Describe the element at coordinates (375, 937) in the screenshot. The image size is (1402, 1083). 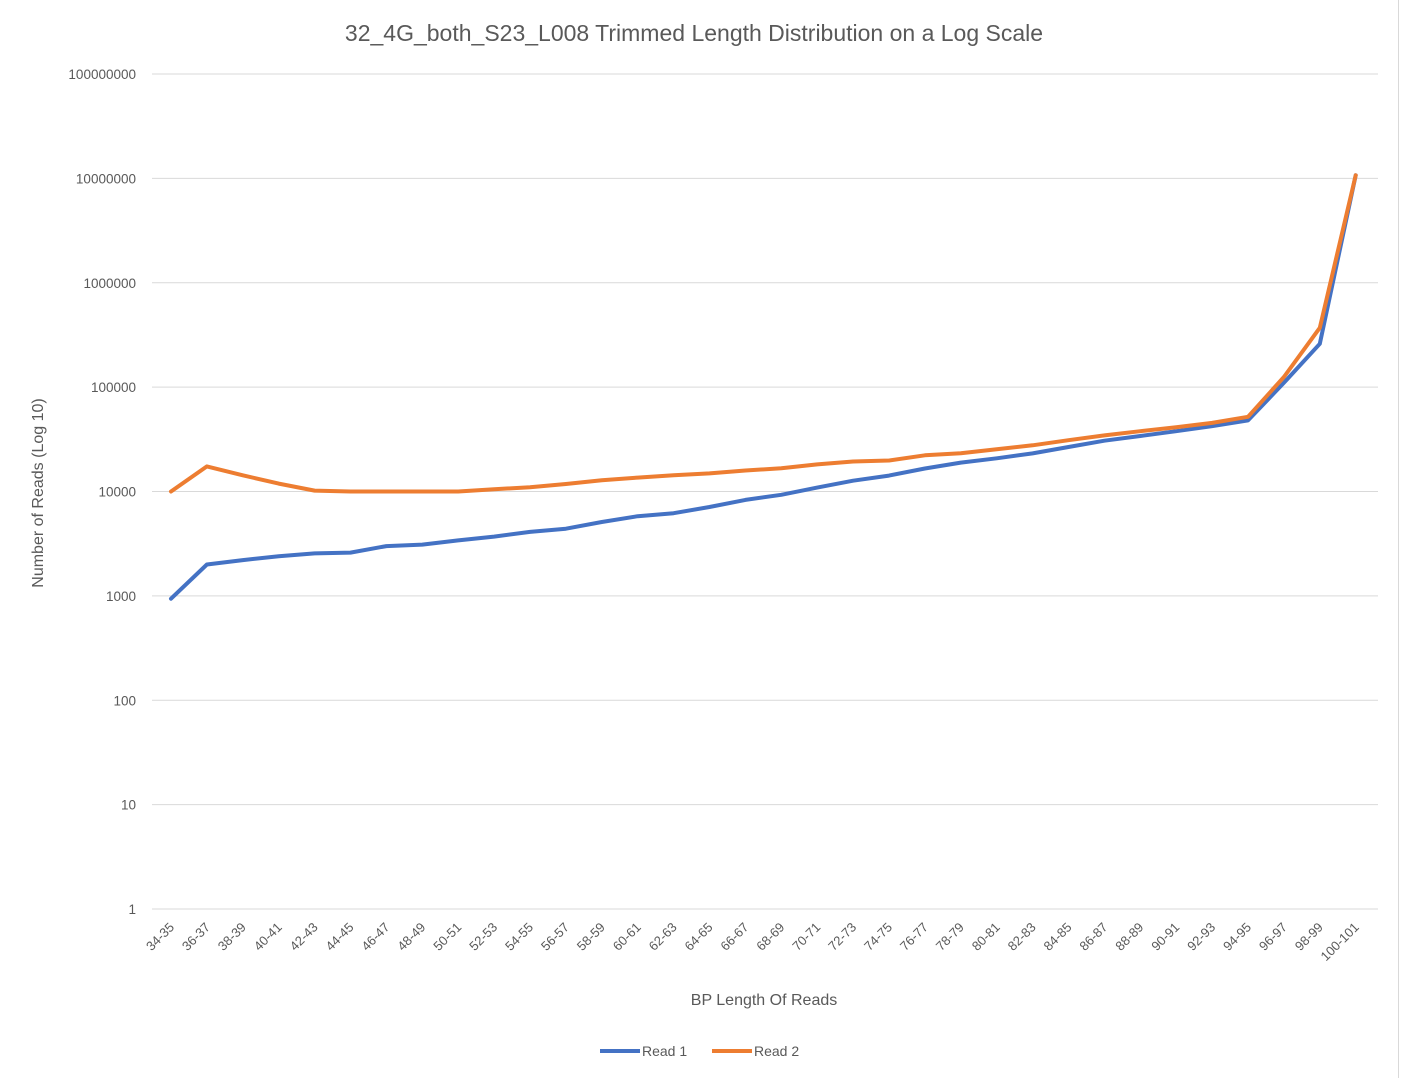
I see `x-tick-label: 46-47` at that location.